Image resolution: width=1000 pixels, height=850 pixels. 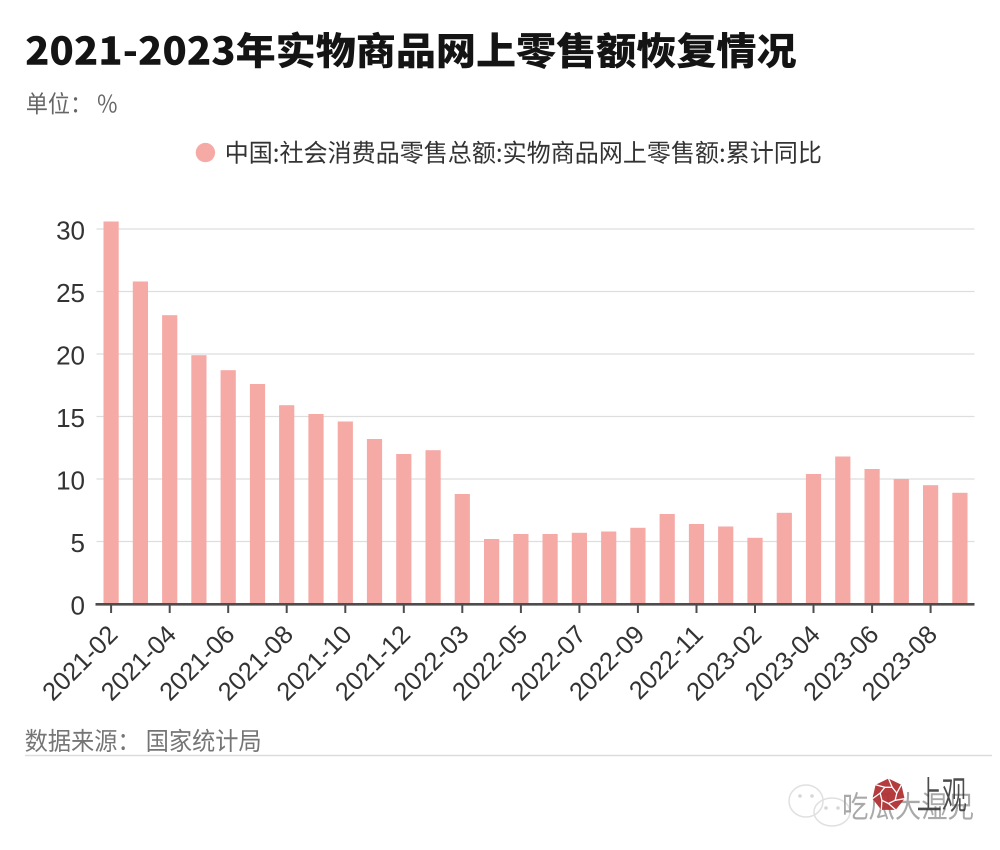 I want to click on svg-text: 10, so click(x=70, y=480).